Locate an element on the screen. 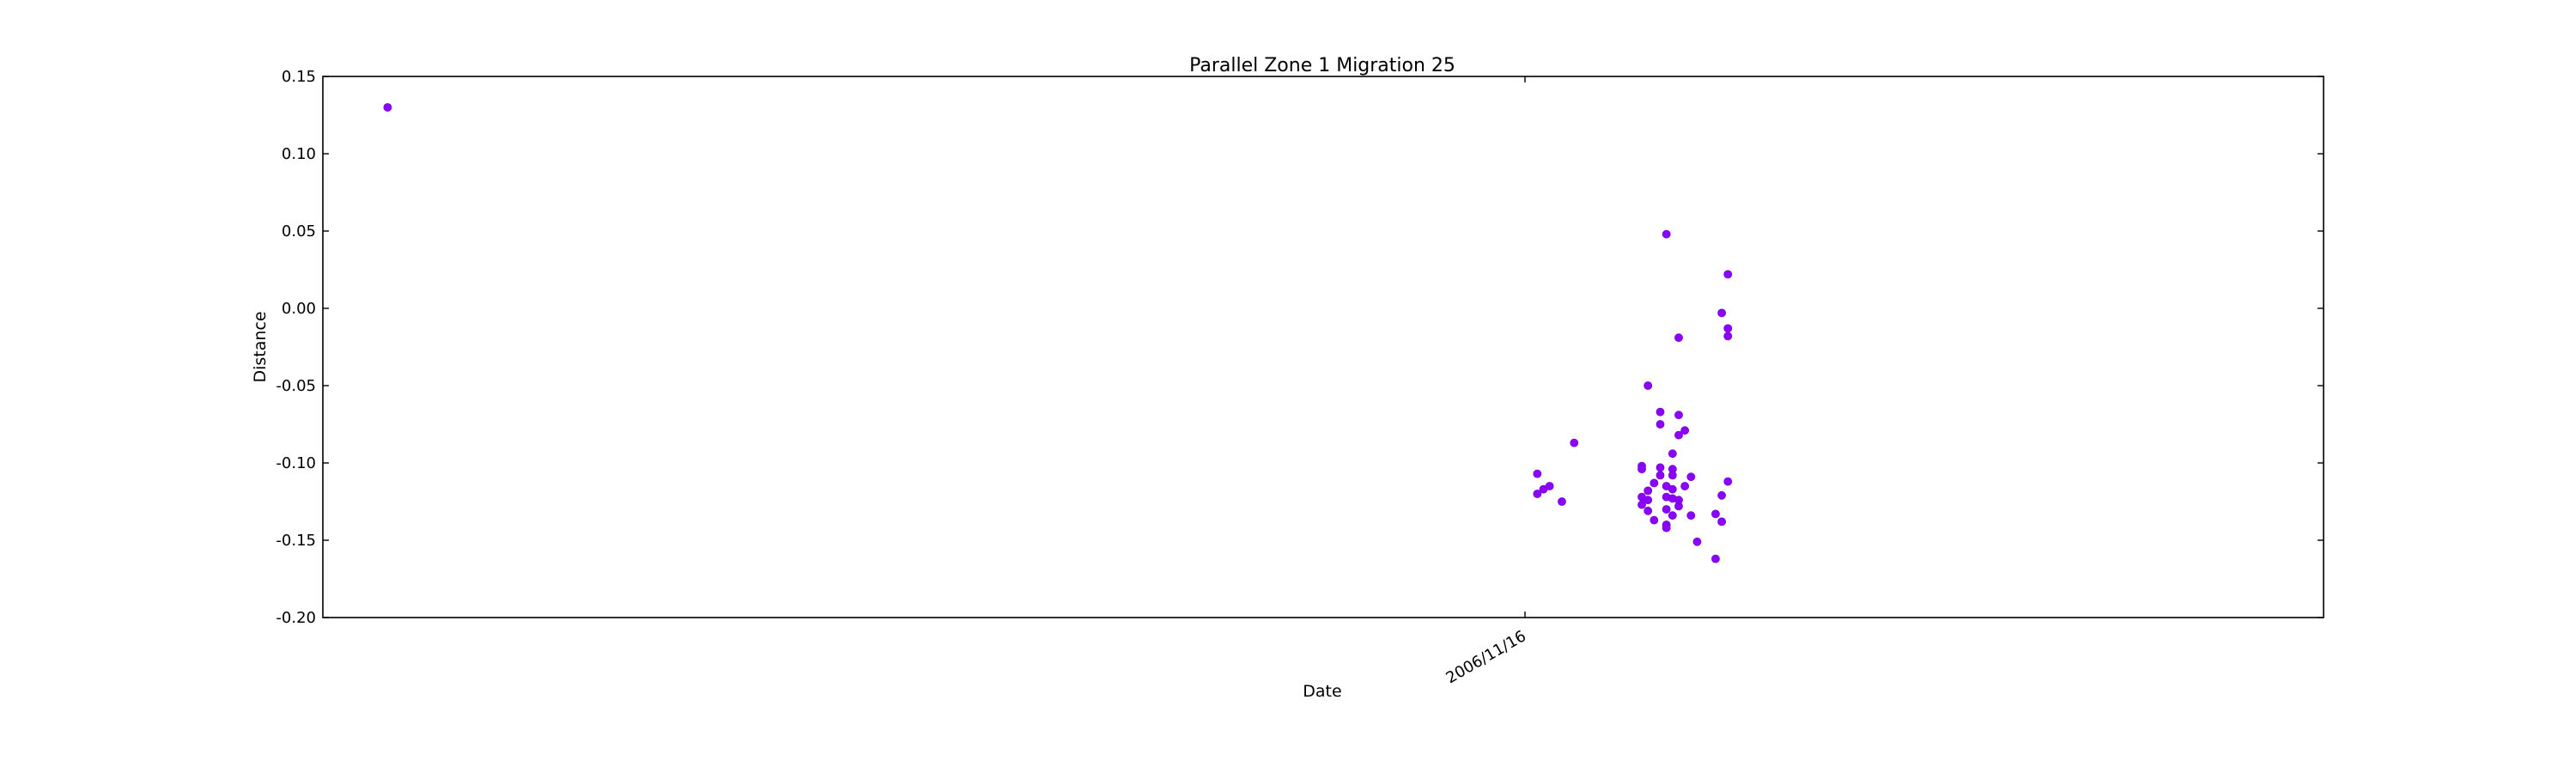 The image size is (2576, 773). y-tick-label: -0.15 is located at coordinates (296, 541).